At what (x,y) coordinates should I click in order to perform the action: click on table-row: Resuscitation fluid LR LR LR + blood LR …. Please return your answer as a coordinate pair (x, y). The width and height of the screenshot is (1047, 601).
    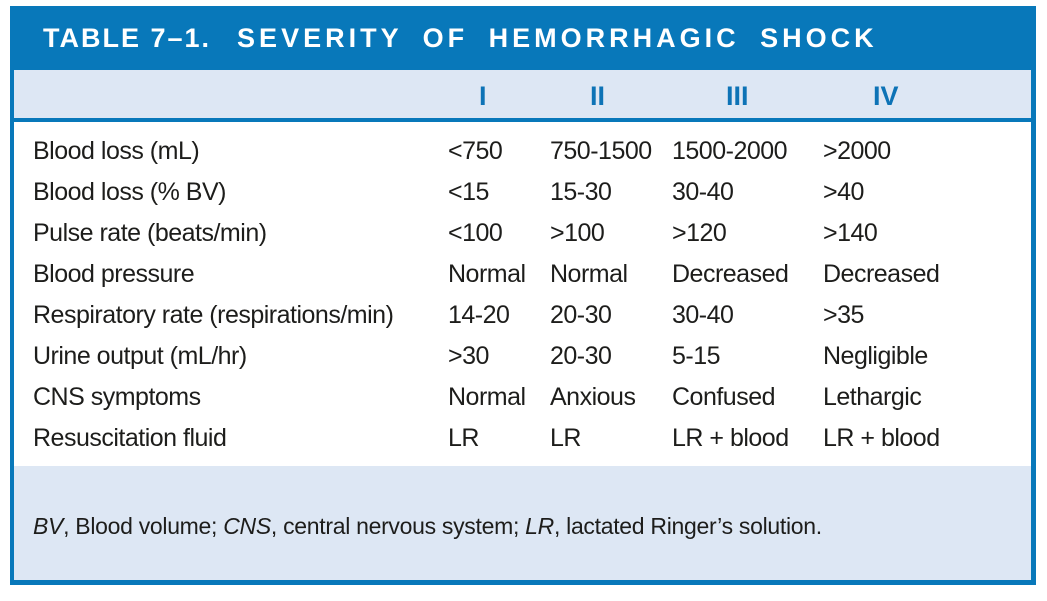
    Looking at the image, I should click on (522, 438).